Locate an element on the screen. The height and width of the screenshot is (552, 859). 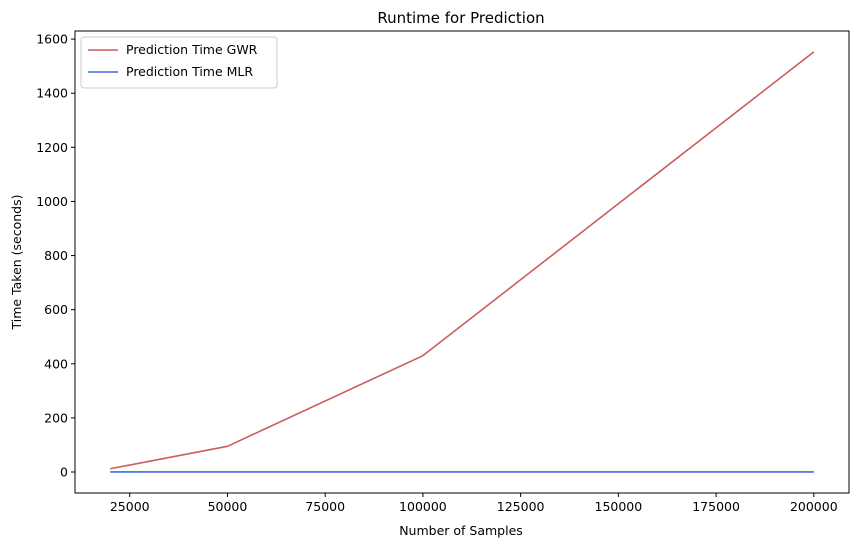
y-tick-label: 1600 is located at coordinates (52, 39).